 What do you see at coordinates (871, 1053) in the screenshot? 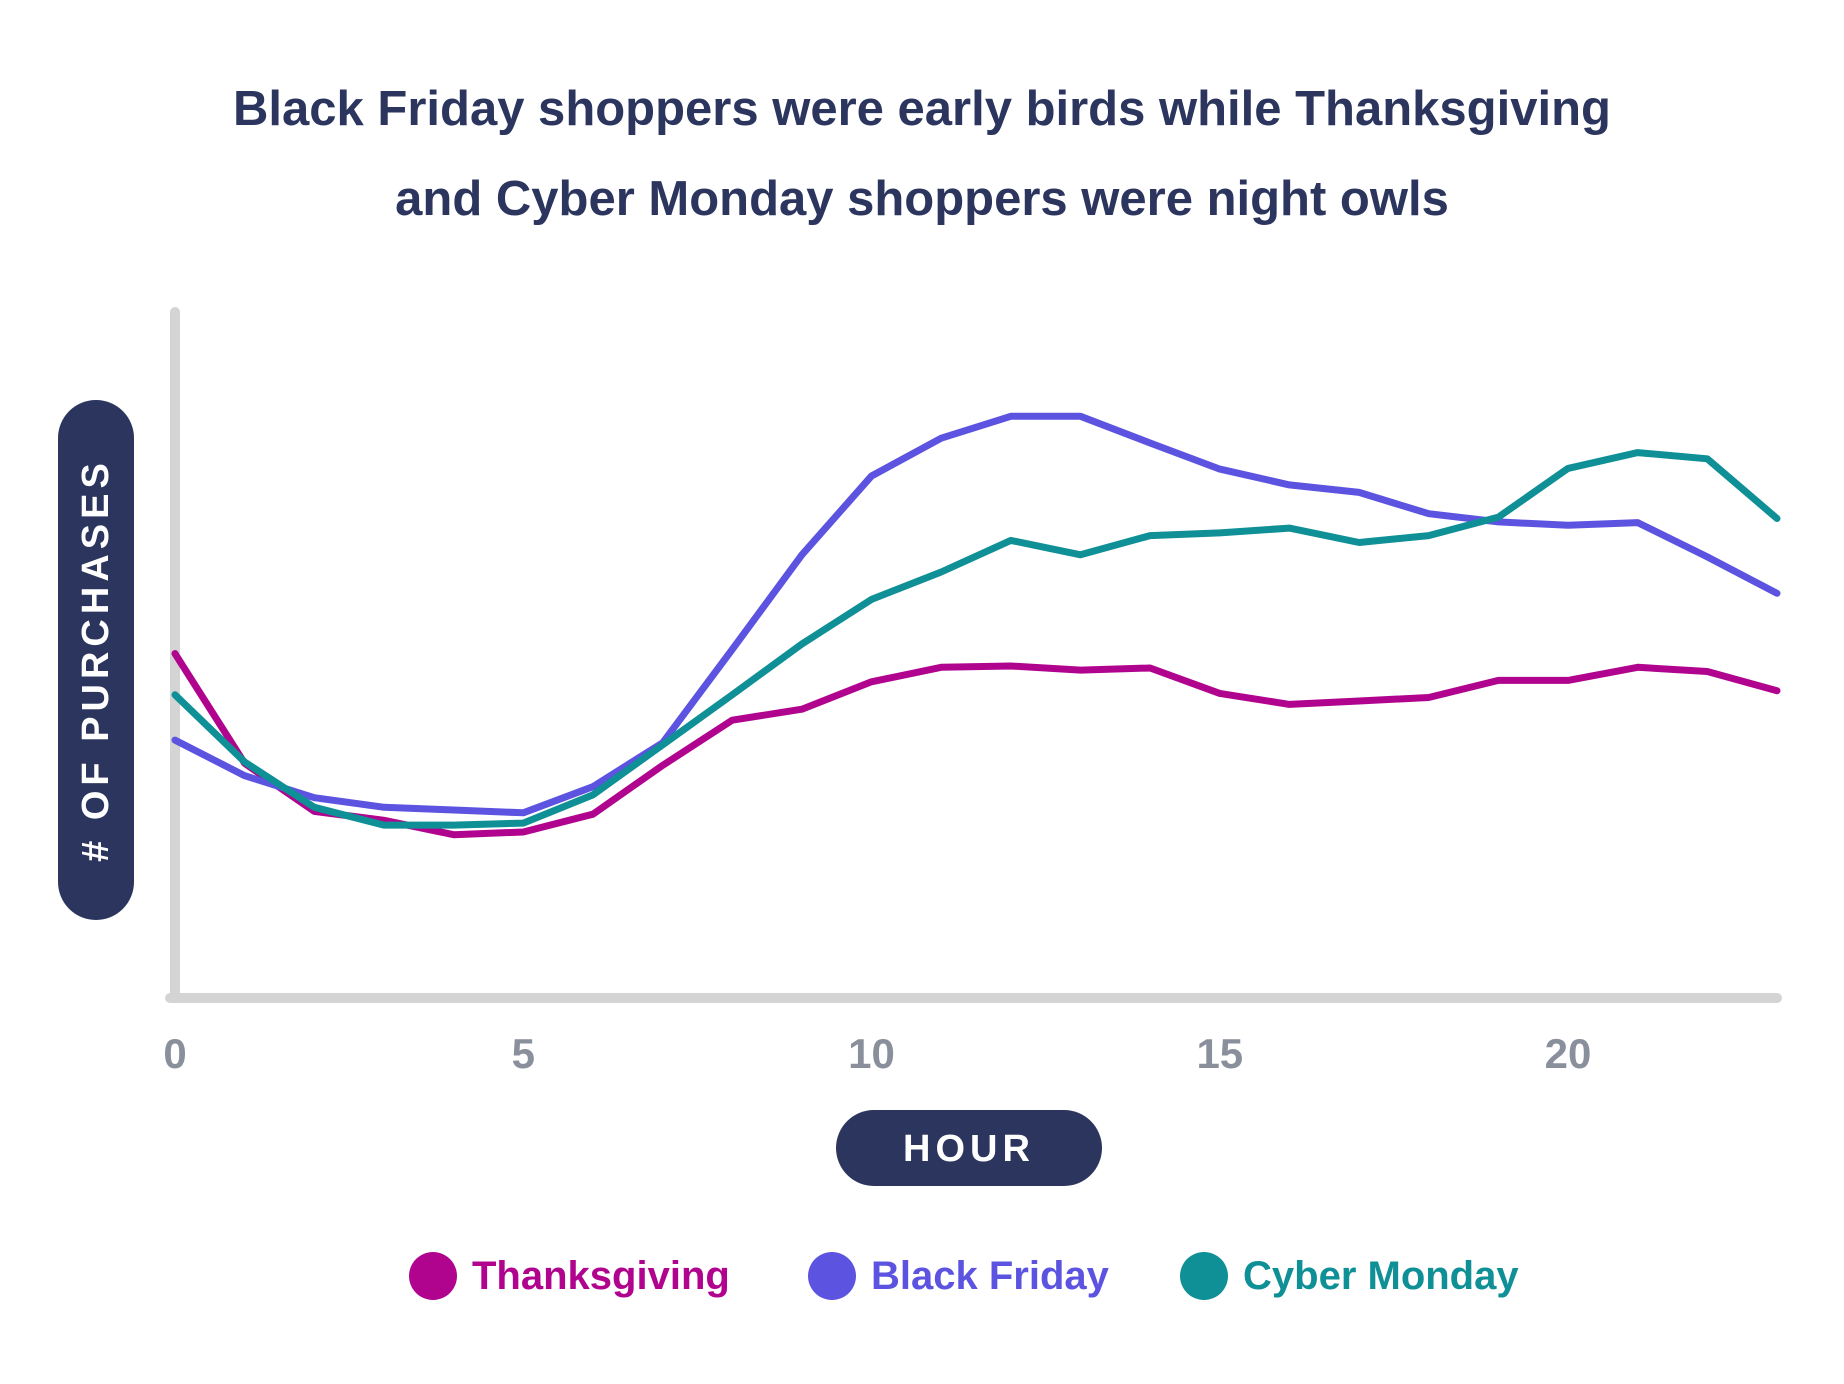
I see `x-tick-label-10: 10` at bounding box center [871, 1053].